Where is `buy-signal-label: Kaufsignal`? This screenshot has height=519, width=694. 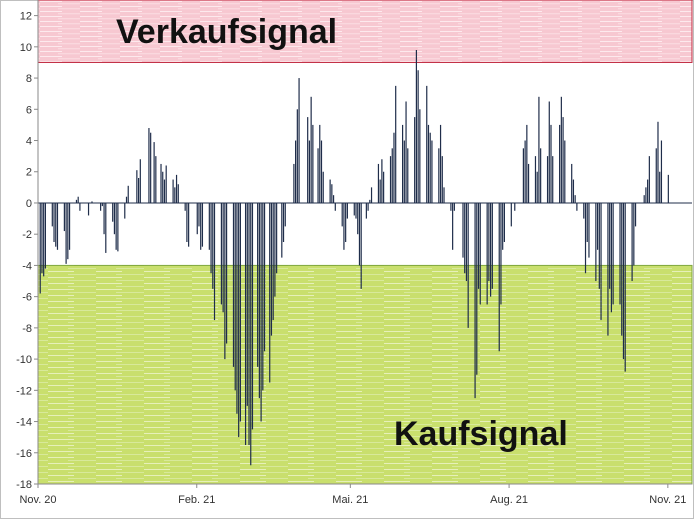
buy-signal-label: Kaufsignal is located at coordinates (481, 434).